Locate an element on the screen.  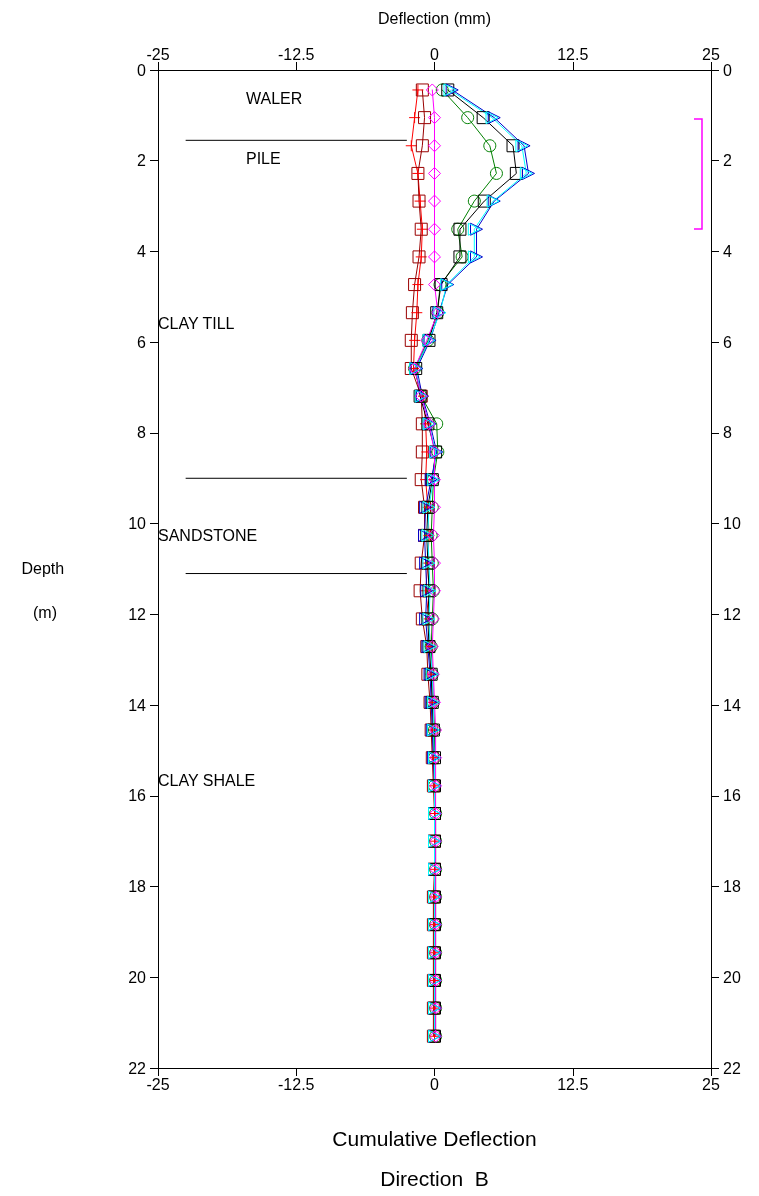
x2-tick-label: -25 is located at coordinates (158, 54).